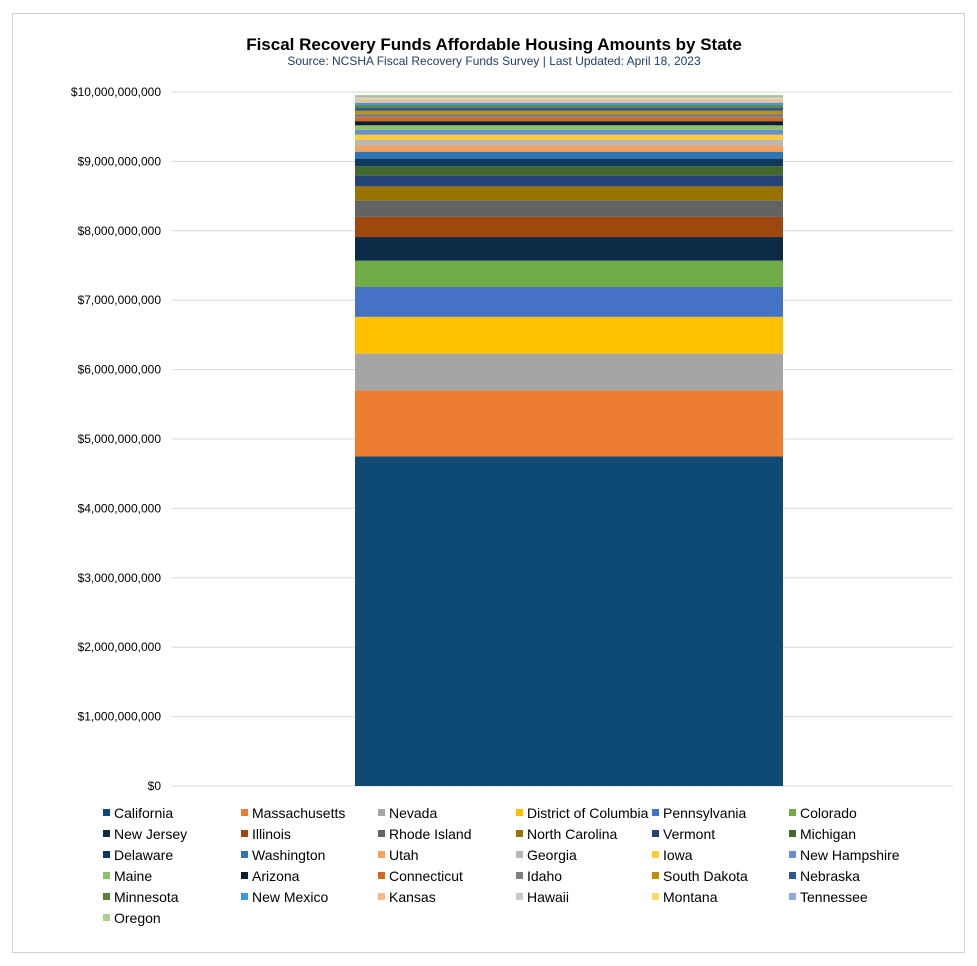 The height and width of the screenshot is (966, 977). Describe the element at coordinates (569, 112) in the screenshot. I see `bar-segment-south-dakota` at that location.